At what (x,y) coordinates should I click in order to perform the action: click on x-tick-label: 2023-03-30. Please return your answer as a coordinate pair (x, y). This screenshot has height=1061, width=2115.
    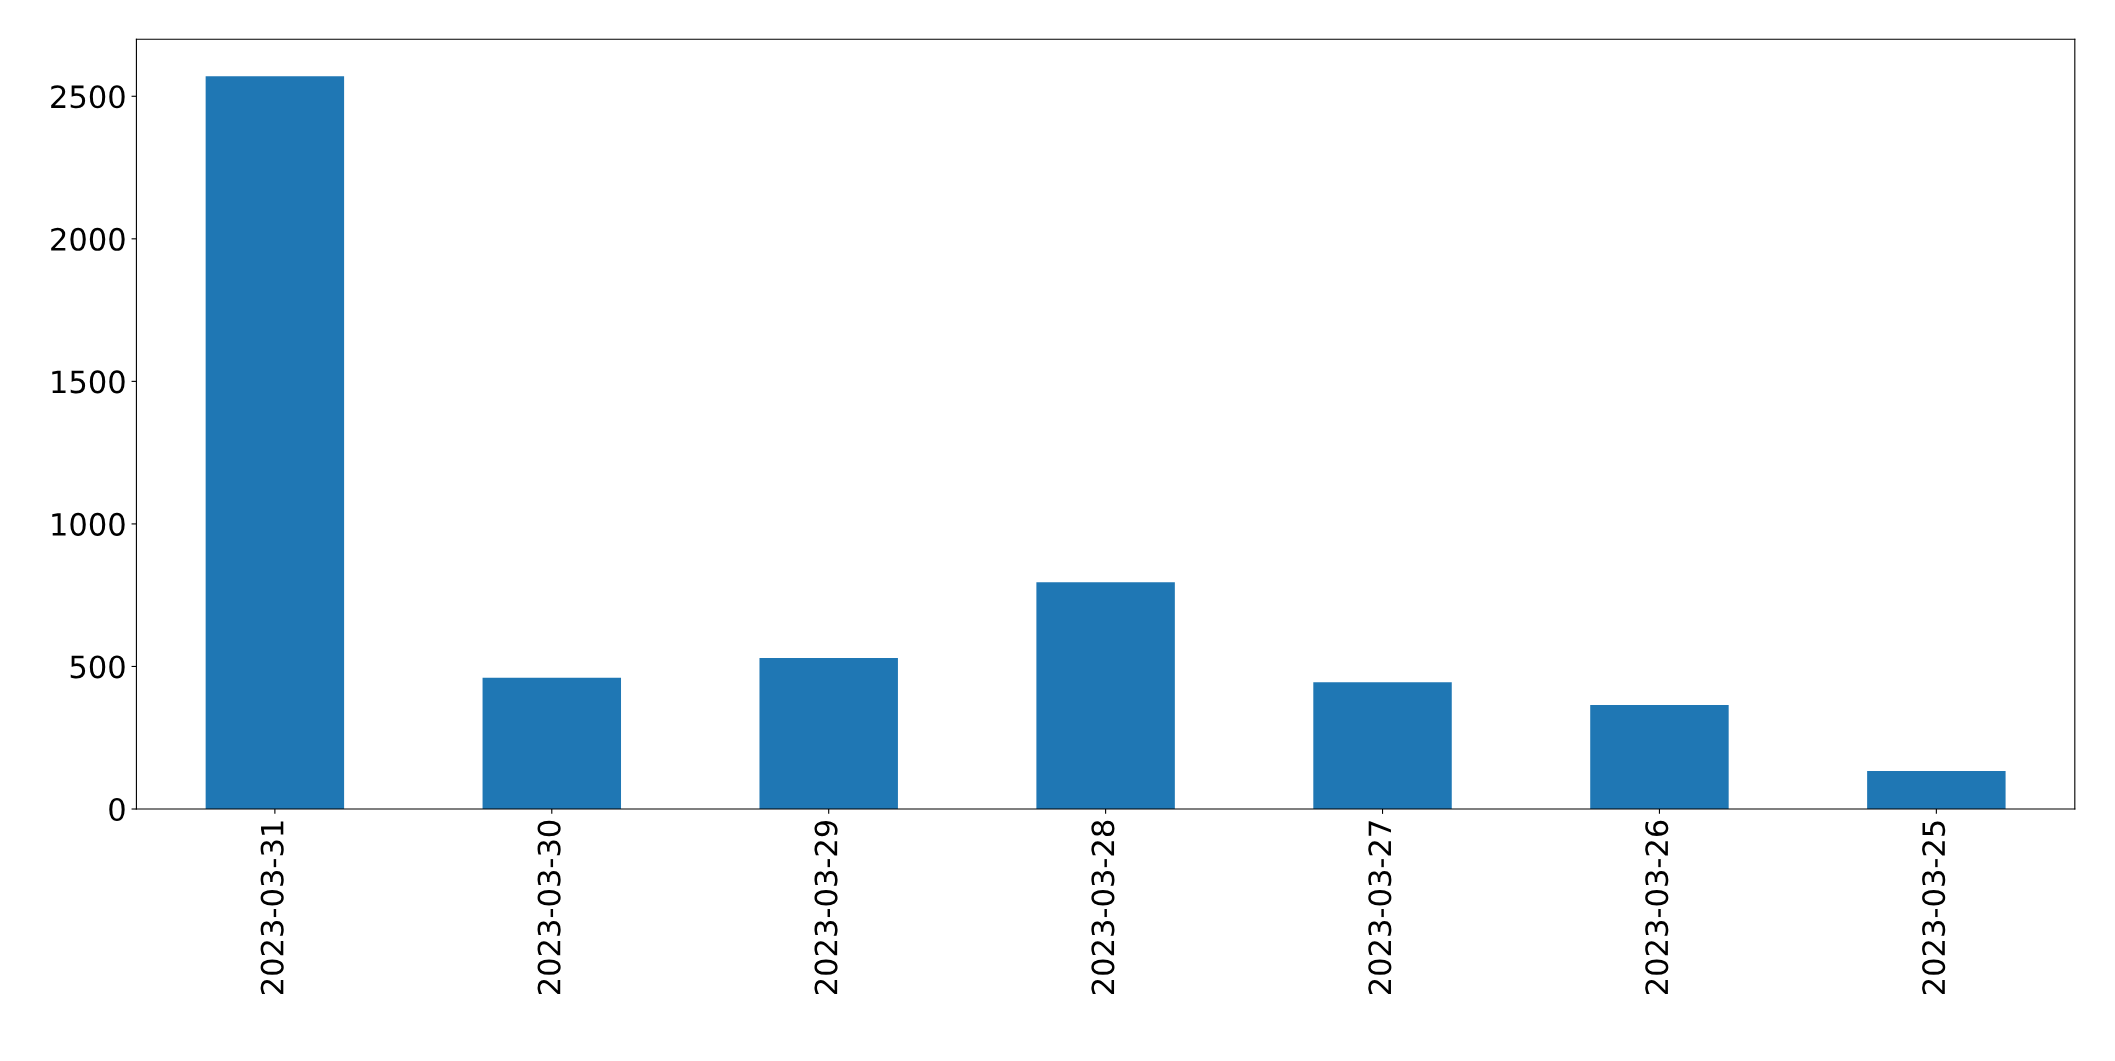
    Looking at the image, I should click on (549, 907).